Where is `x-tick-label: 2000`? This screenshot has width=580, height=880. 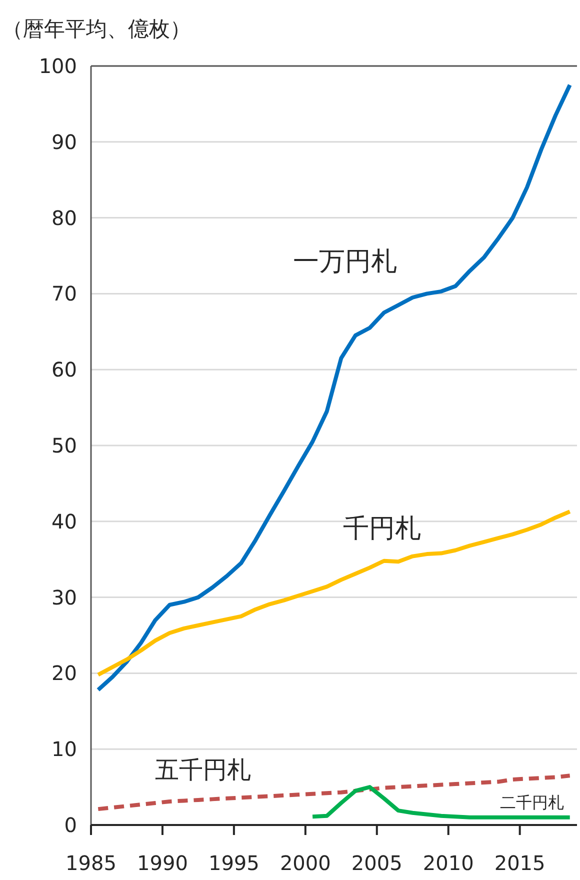
x-tick-label: 2000 is located at coordinates (305, 863).